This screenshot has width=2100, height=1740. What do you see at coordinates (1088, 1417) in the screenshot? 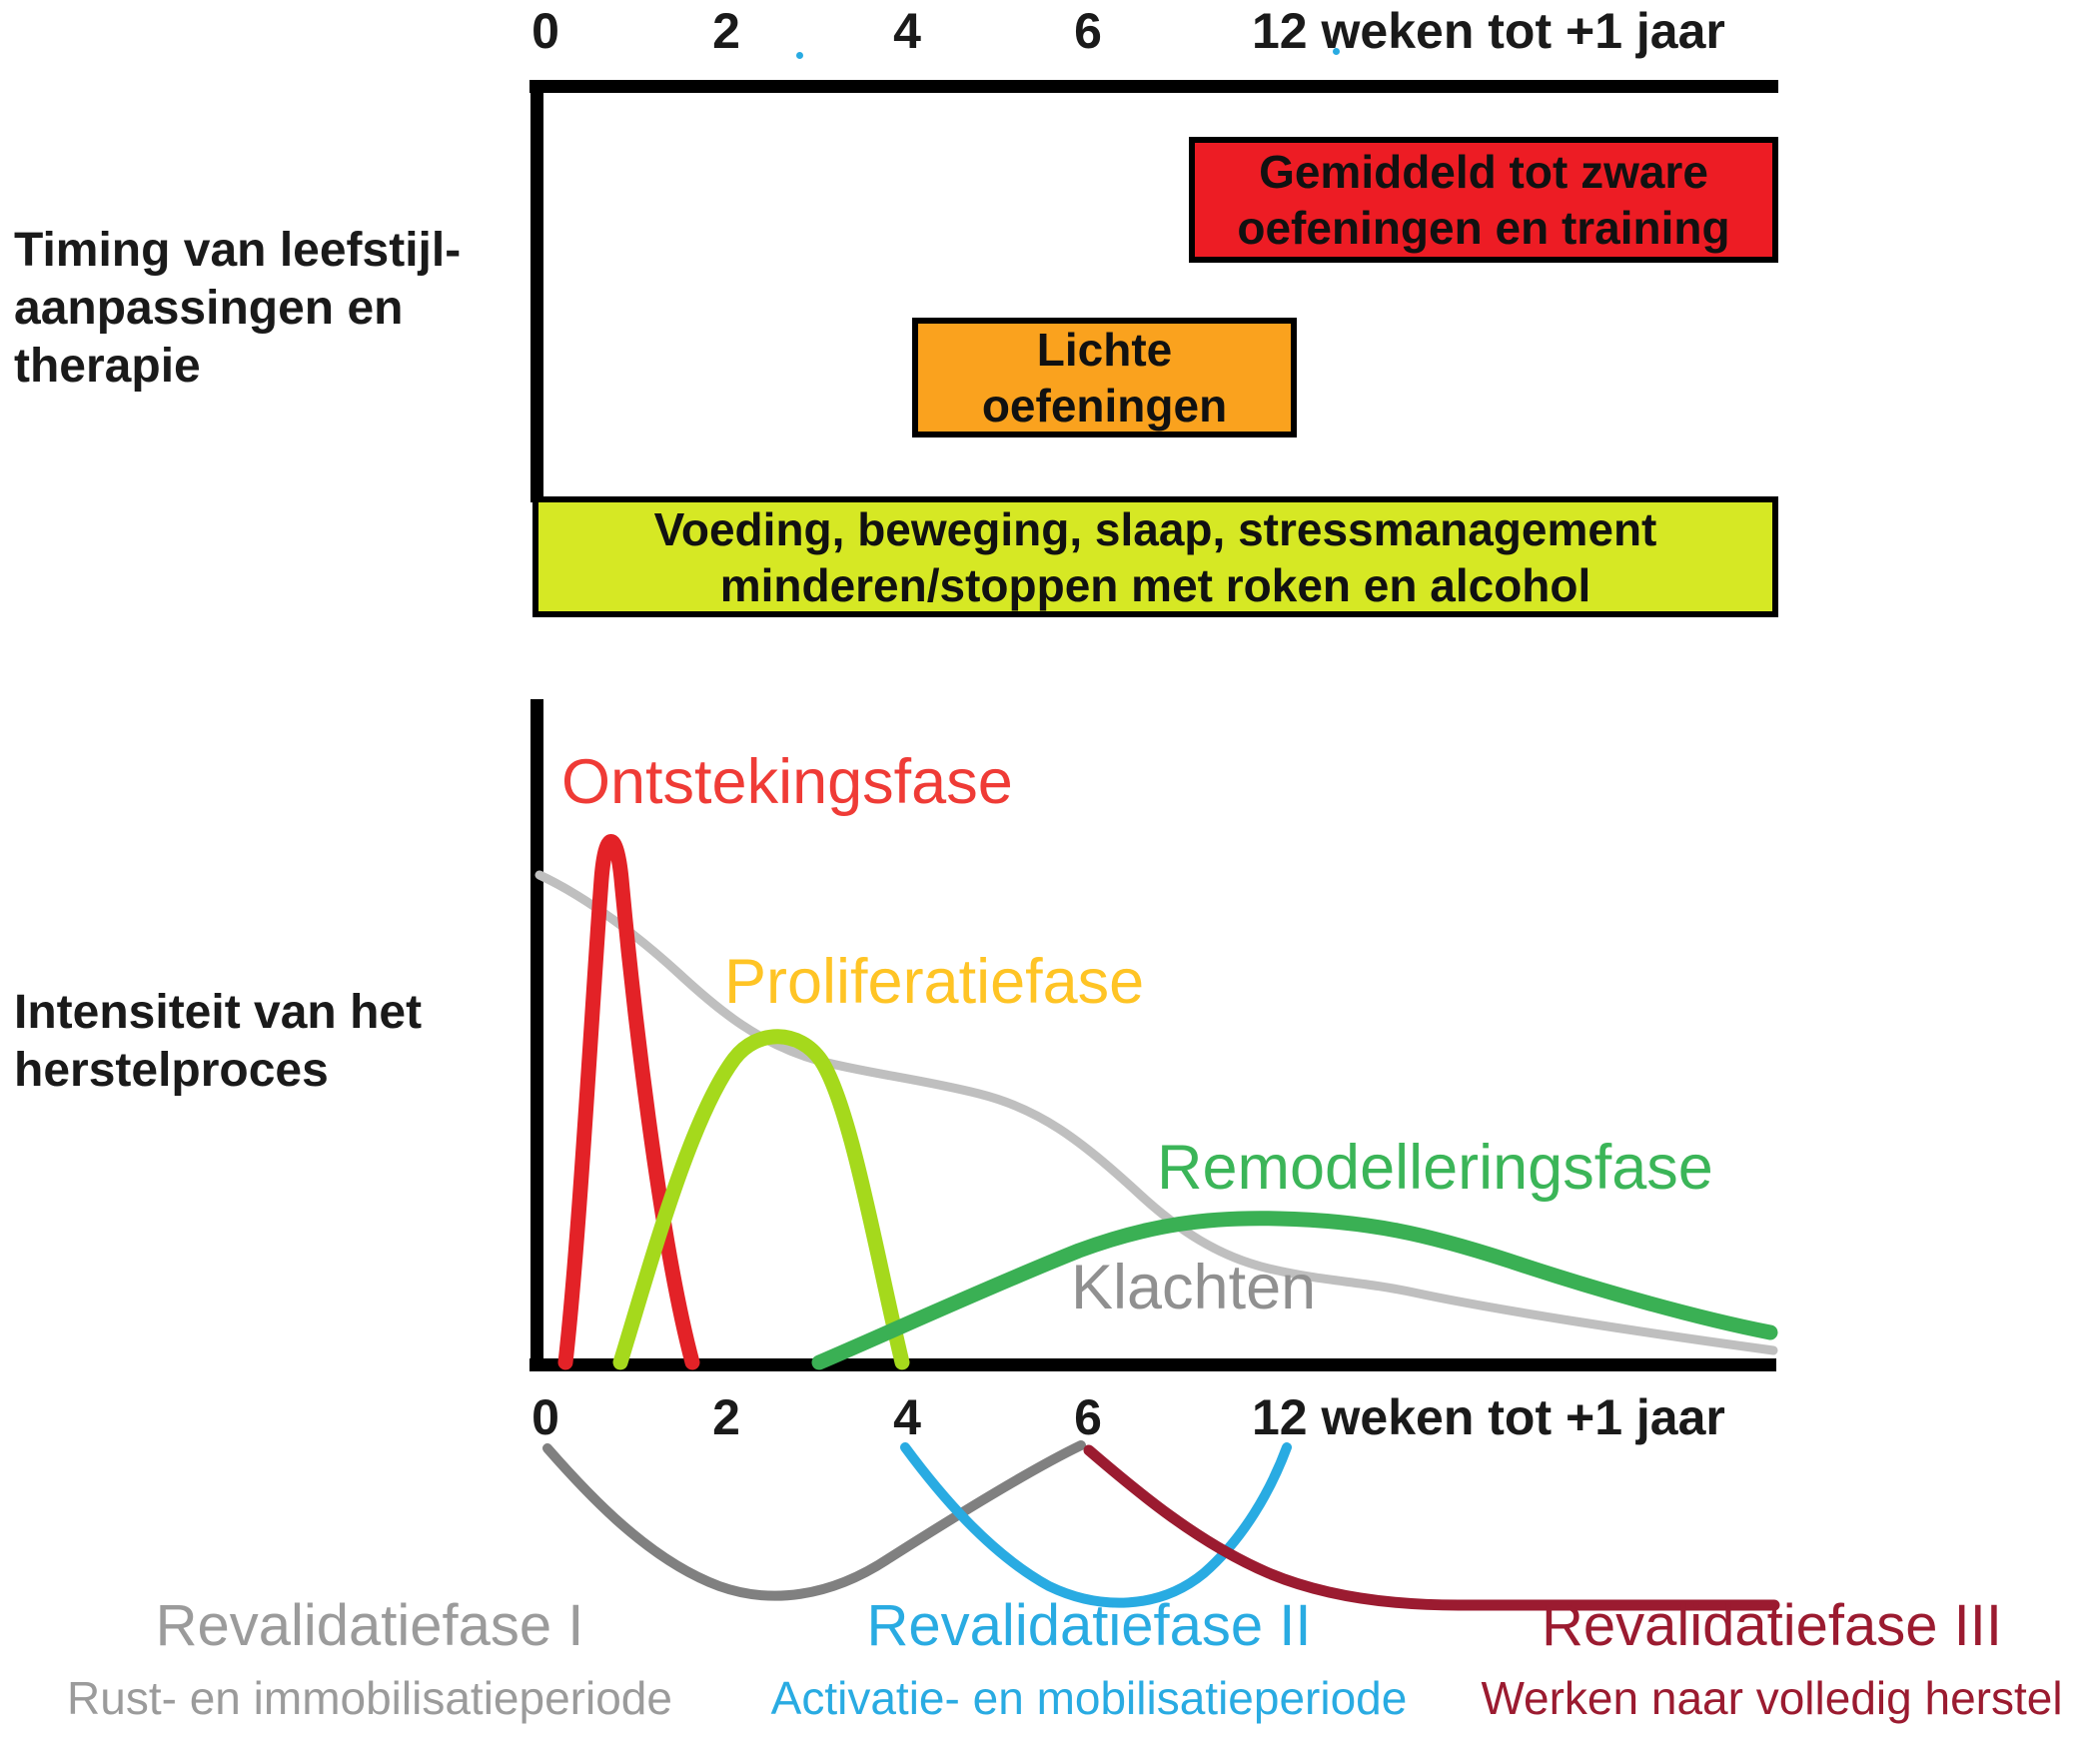
I see `bottom-axis-tick-6: 6` at bounding box center [1088, 1417].